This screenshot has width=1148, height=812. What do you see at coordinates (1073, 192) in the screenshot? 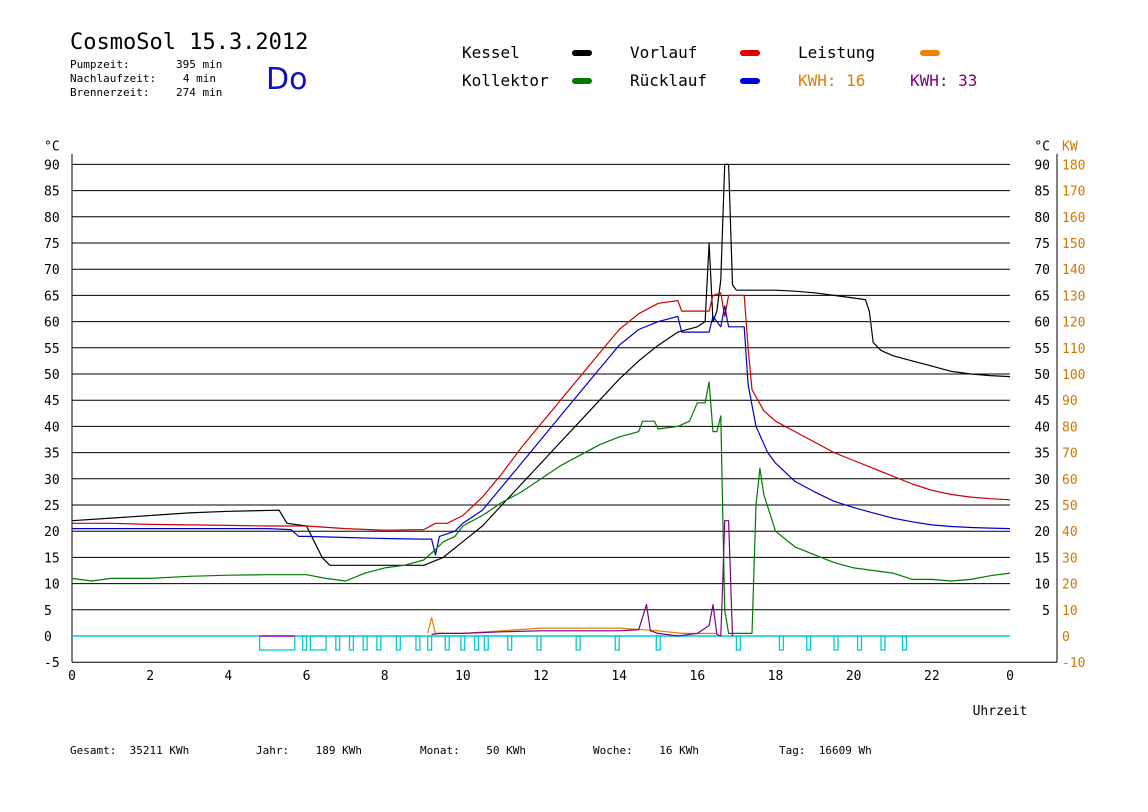
I see `y-tick-label-right-kw: 170` at bounding box center [1073, 192].